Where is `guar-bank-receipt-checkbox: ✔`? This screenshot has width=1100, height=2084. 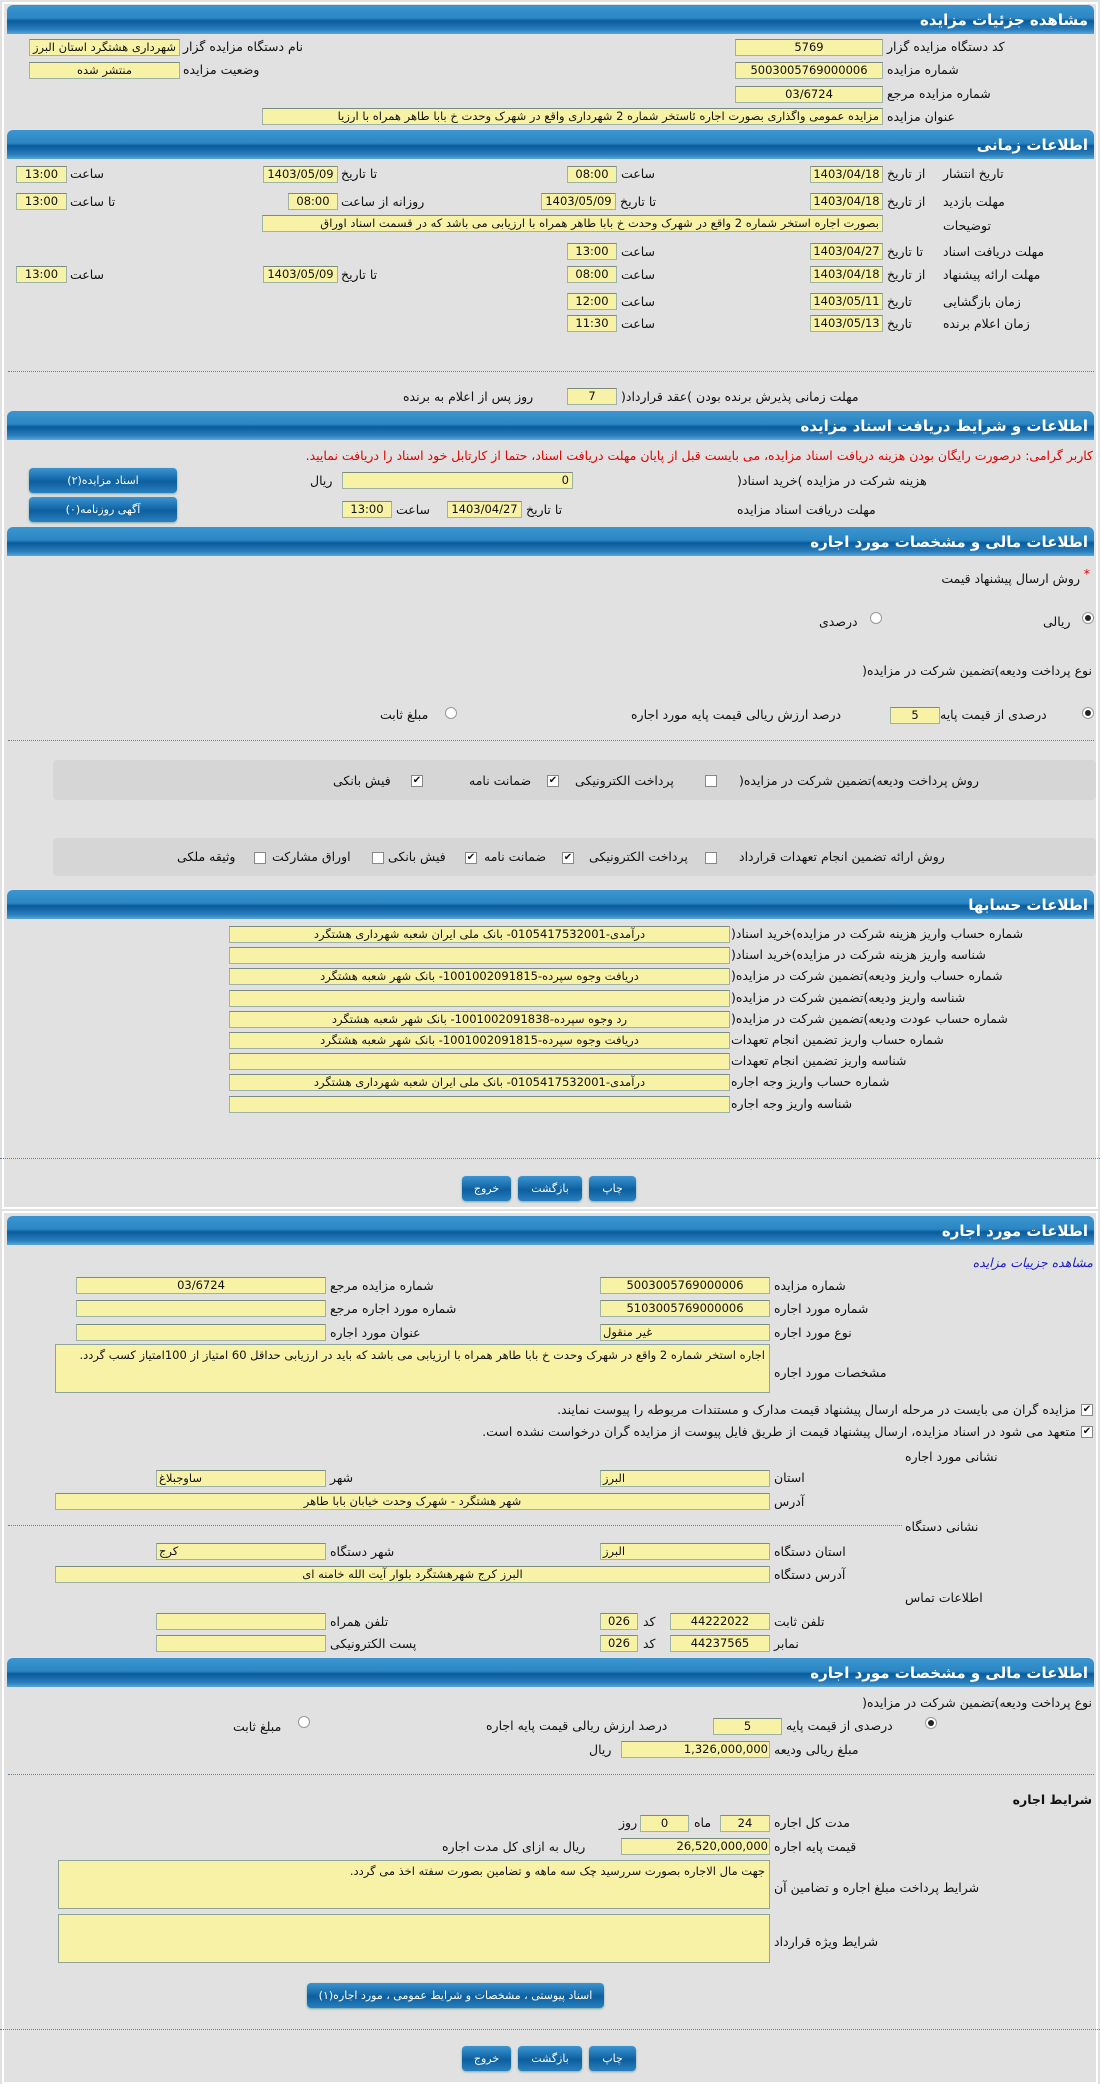 guar-bank-receipt-checkbox: ✔ is located at coordinates (471, 858).